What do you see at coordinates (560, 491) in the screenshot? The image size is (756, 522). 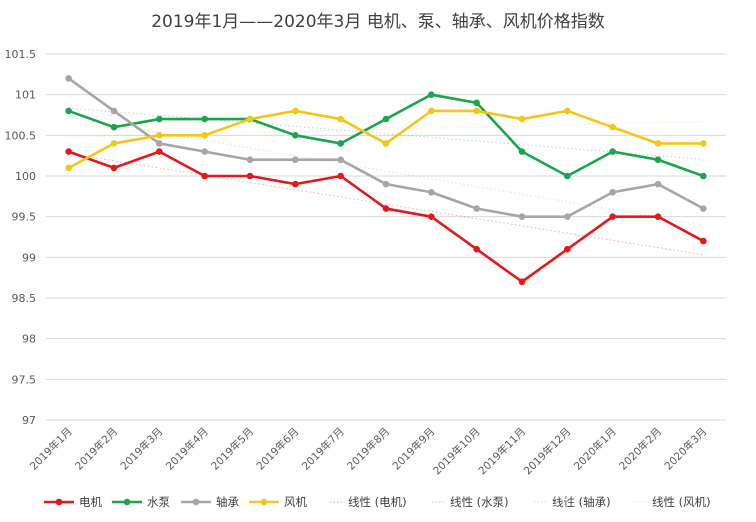 I see `wechat-icon` at bounding box center [560, 491].